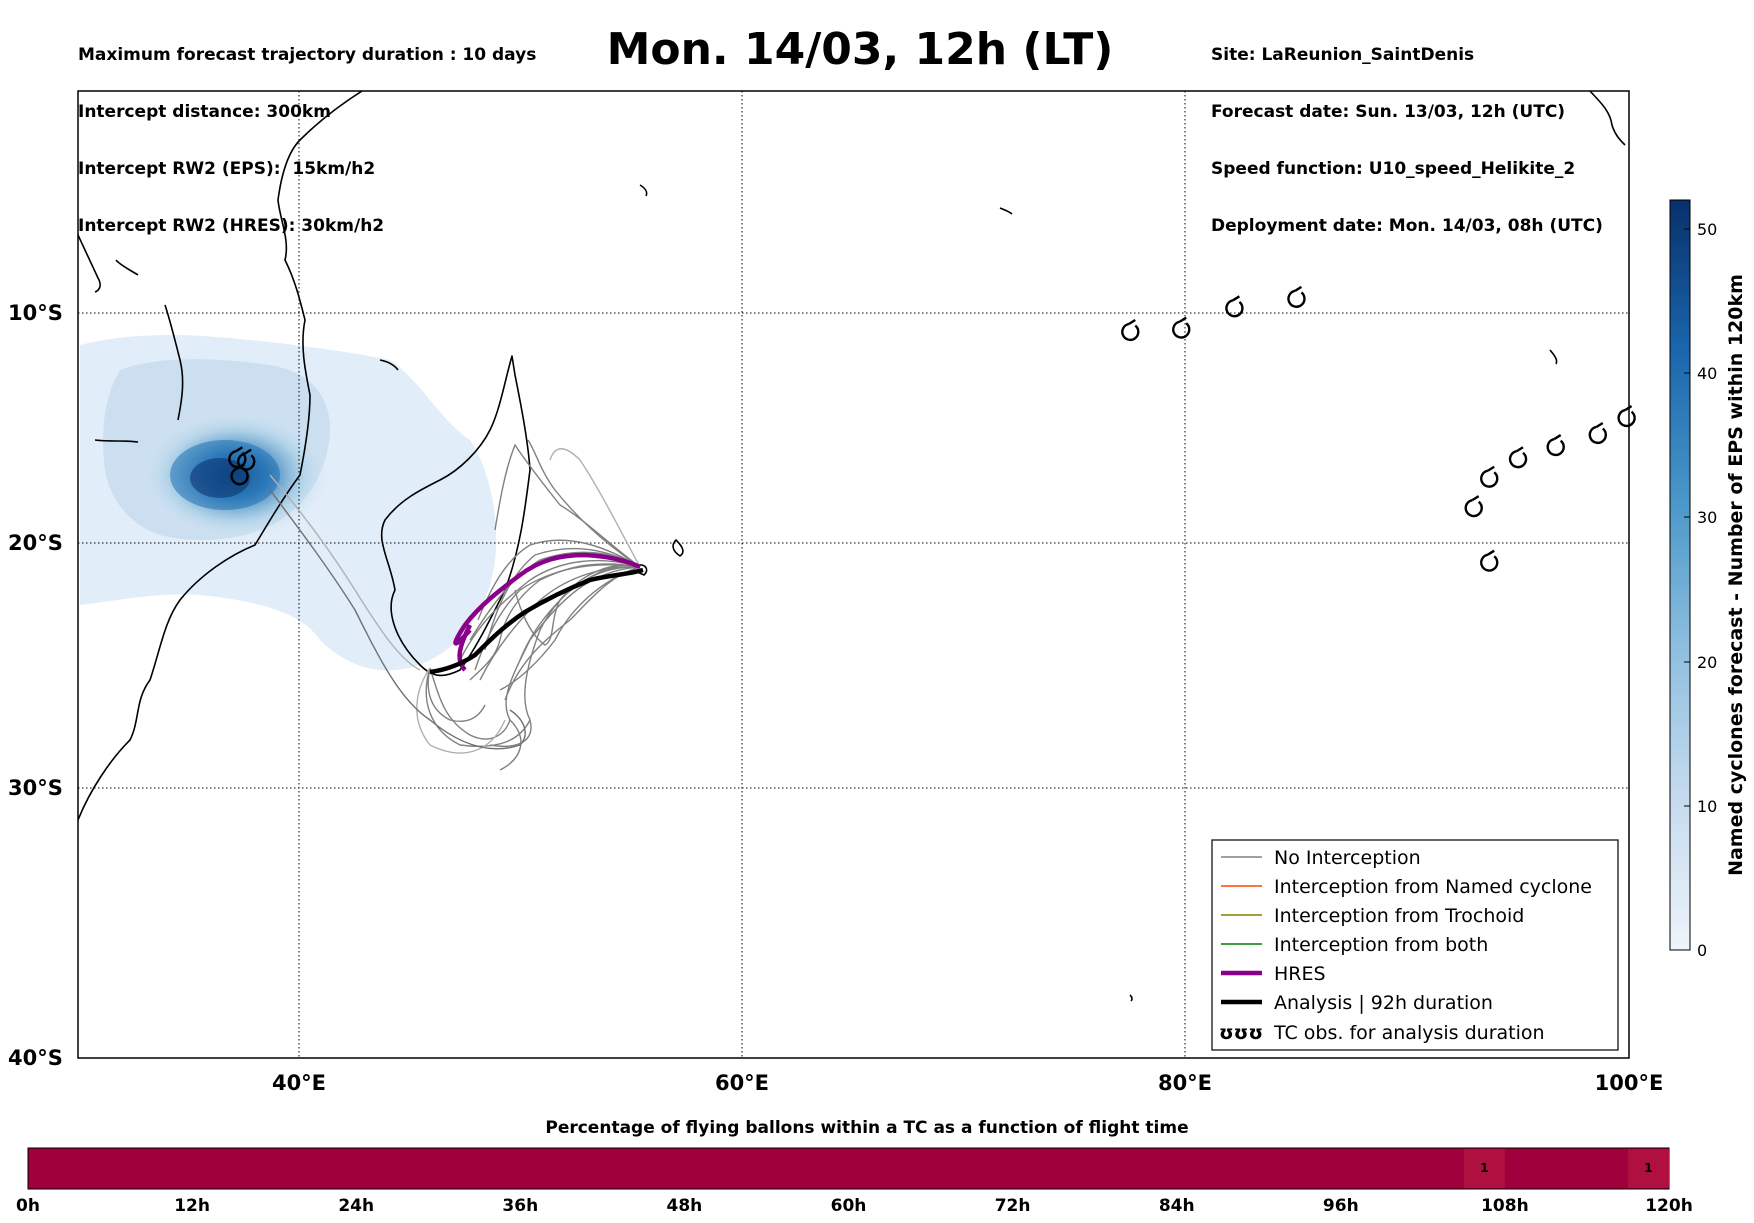 Image resolution: width=1754 pixels, height=1223 pixels. What do you see at coordinates (1343, 55) in the screenshot?
I see `header-right-line: Site: LaReunion_SaintDenis` at bounding box center [1343, 55].